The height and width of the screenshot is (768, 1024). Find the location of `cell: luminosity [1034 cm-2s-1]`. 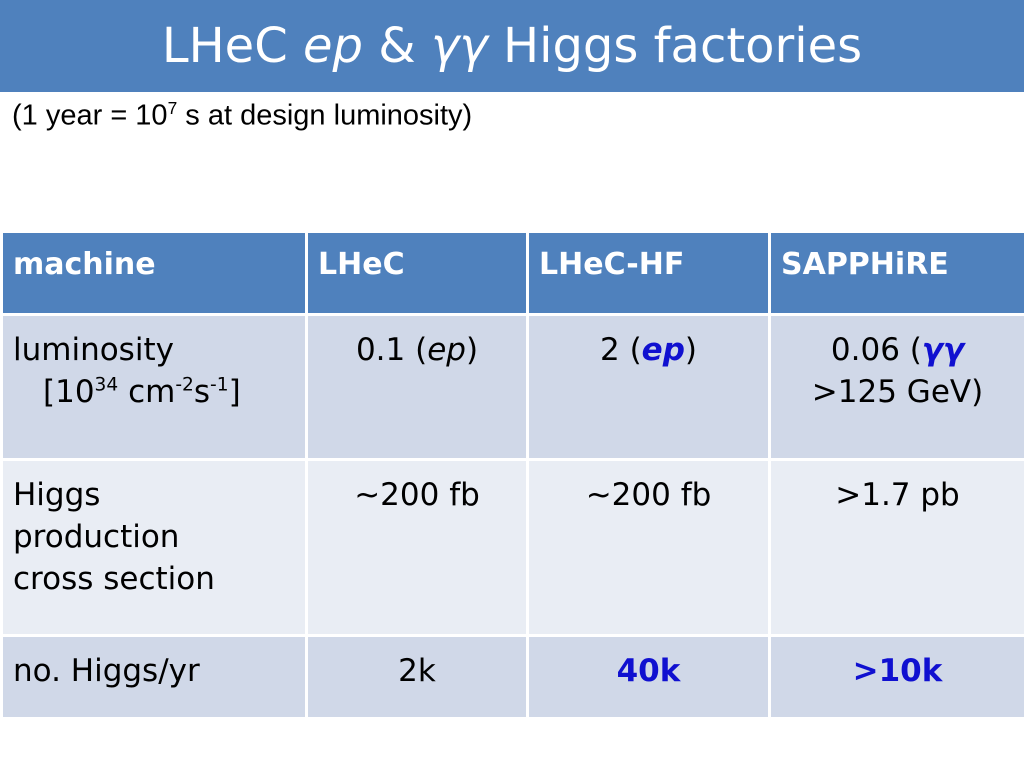

cell: luminosity [1034 cm-2s-1] is located at coordinates (154, 387).